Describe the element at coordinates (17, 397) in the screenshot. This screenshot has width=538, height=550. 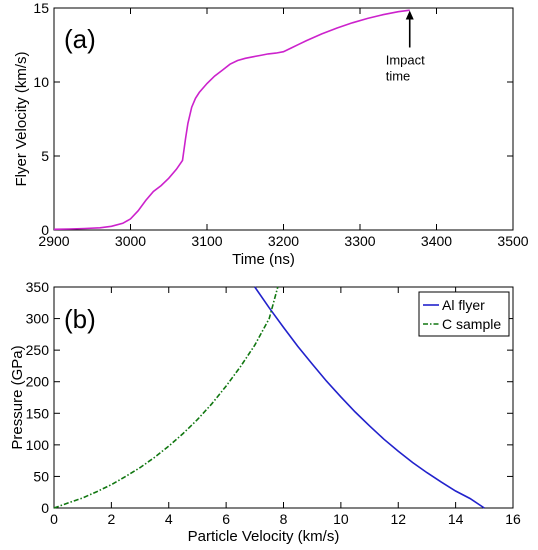
I see `y-axis-title-b: Pressure (GPa)` at that location.